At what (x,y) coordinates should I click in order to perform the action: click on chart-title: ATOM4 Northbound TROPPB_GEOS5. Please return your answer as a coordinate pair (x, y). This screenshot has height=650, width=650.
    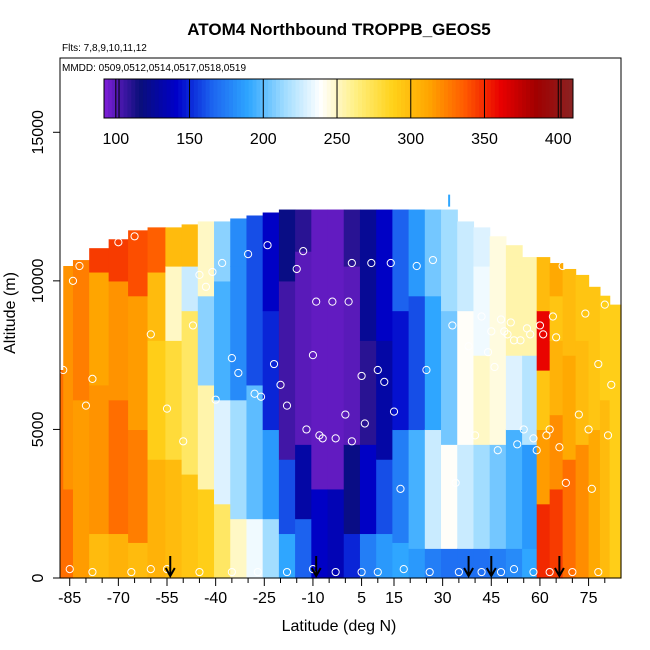
    Looking at the image, I should click on (339, 29).